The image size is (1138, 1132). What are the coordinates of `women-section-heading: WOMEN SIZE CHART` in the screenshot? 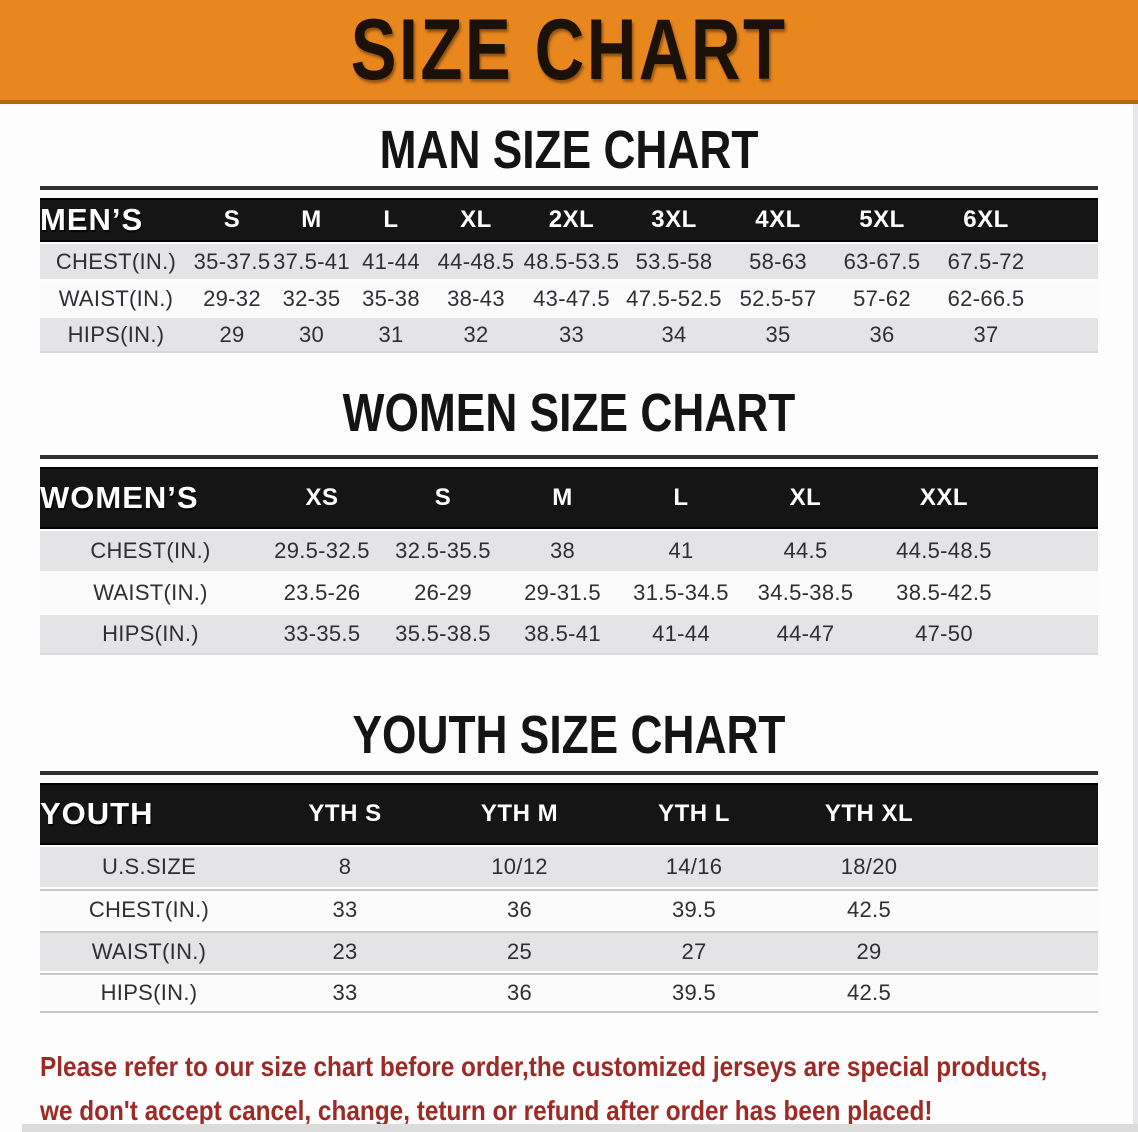 It's located at (569, 413).